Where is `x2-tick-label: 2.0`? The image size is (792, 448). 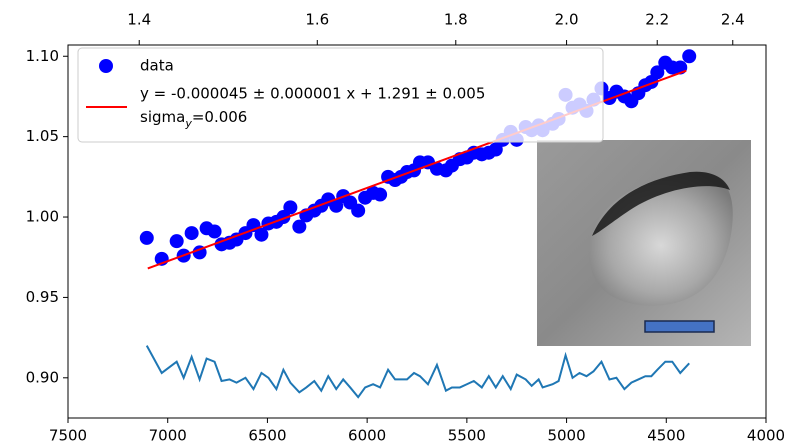 x2-tick-label: 2.0 is located at coordinates (567, 20).